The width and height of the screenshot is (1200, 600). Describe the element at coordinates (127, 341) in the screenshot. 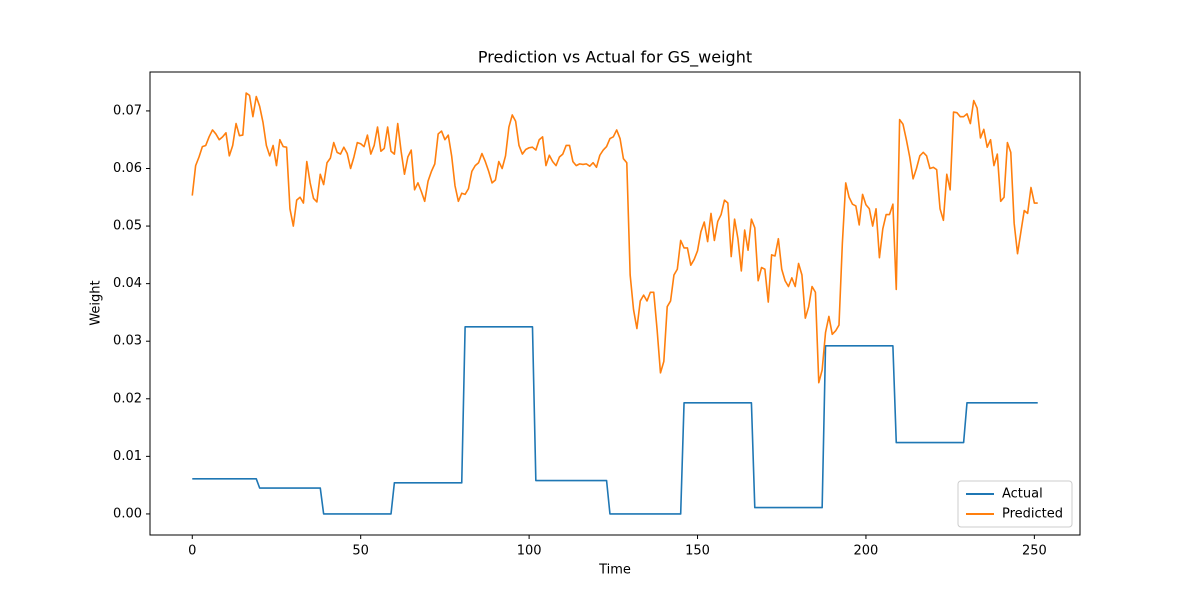

I see `y-tick-label: 0.03` at that location.